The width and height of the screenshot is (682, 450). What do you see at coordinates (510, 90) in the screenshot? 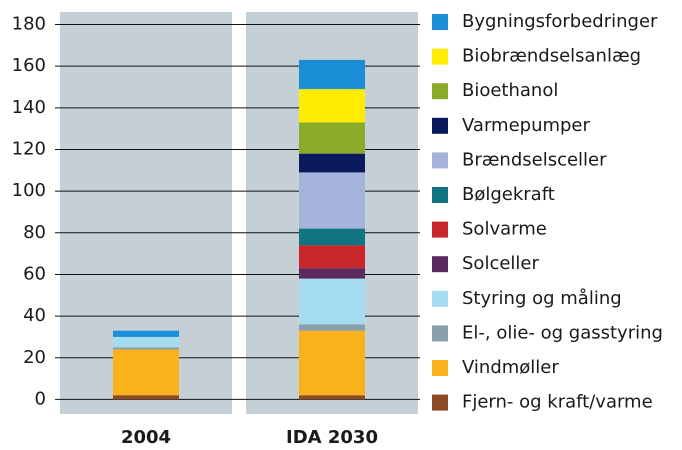
I see `legend-label: Bioethanol` at bounding box center [510, 90].